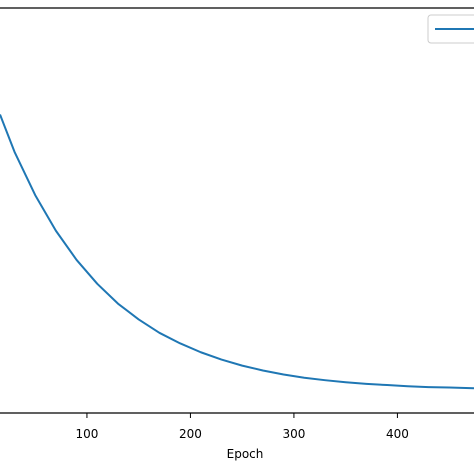  I want to click on x-ticks: 100 200 300 400, so click(242, 427).